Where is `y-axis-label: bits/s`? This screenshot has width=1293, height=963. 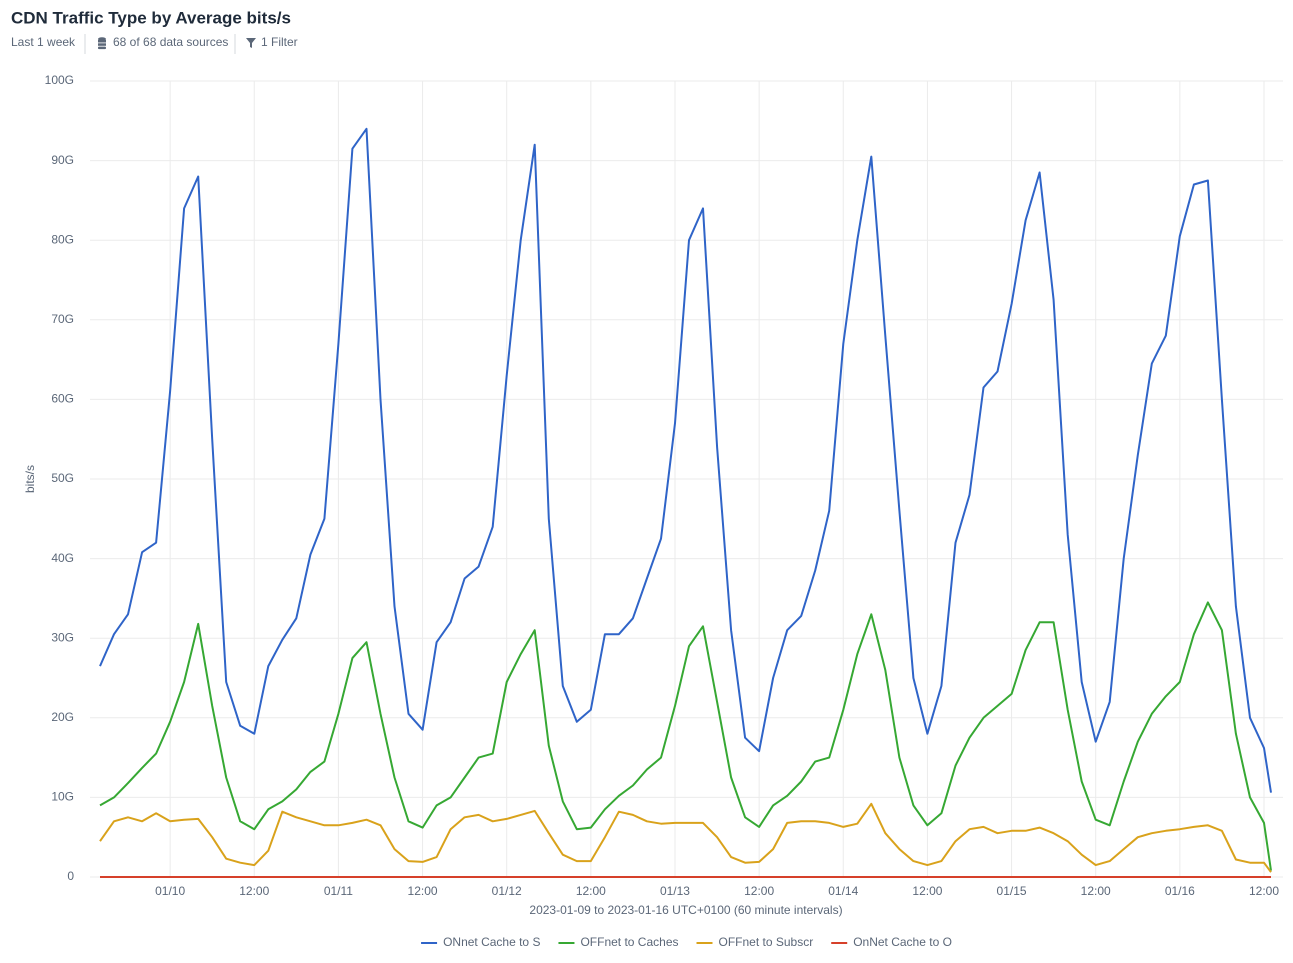 y-axis-label: bits/s is located at coordinates (30, 479).